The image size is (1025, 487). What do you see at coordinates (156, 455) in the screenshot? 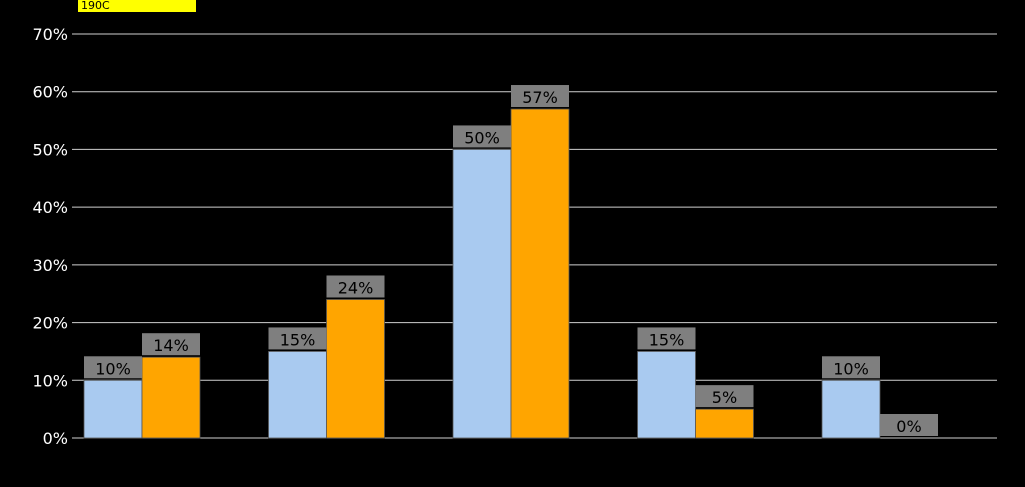
I see `x-tick-label: beneden` at bounding box center [156, 455].